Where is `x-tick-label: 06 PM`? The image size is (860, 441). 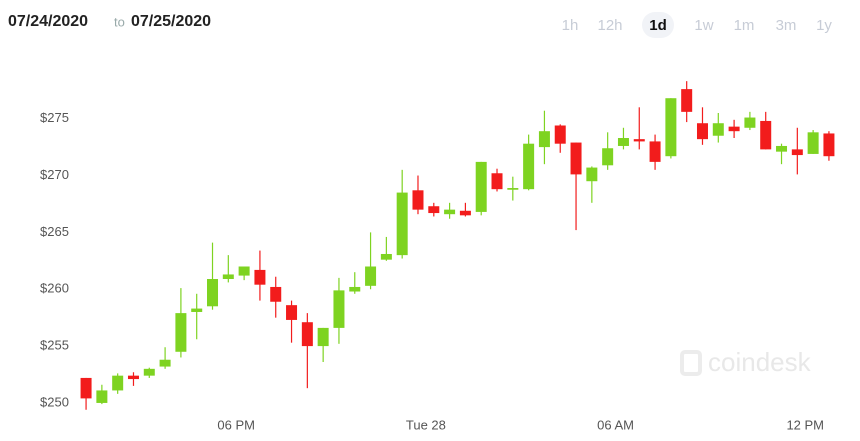
x-tick-label: 06 PM is located at coordinates (236, 424).